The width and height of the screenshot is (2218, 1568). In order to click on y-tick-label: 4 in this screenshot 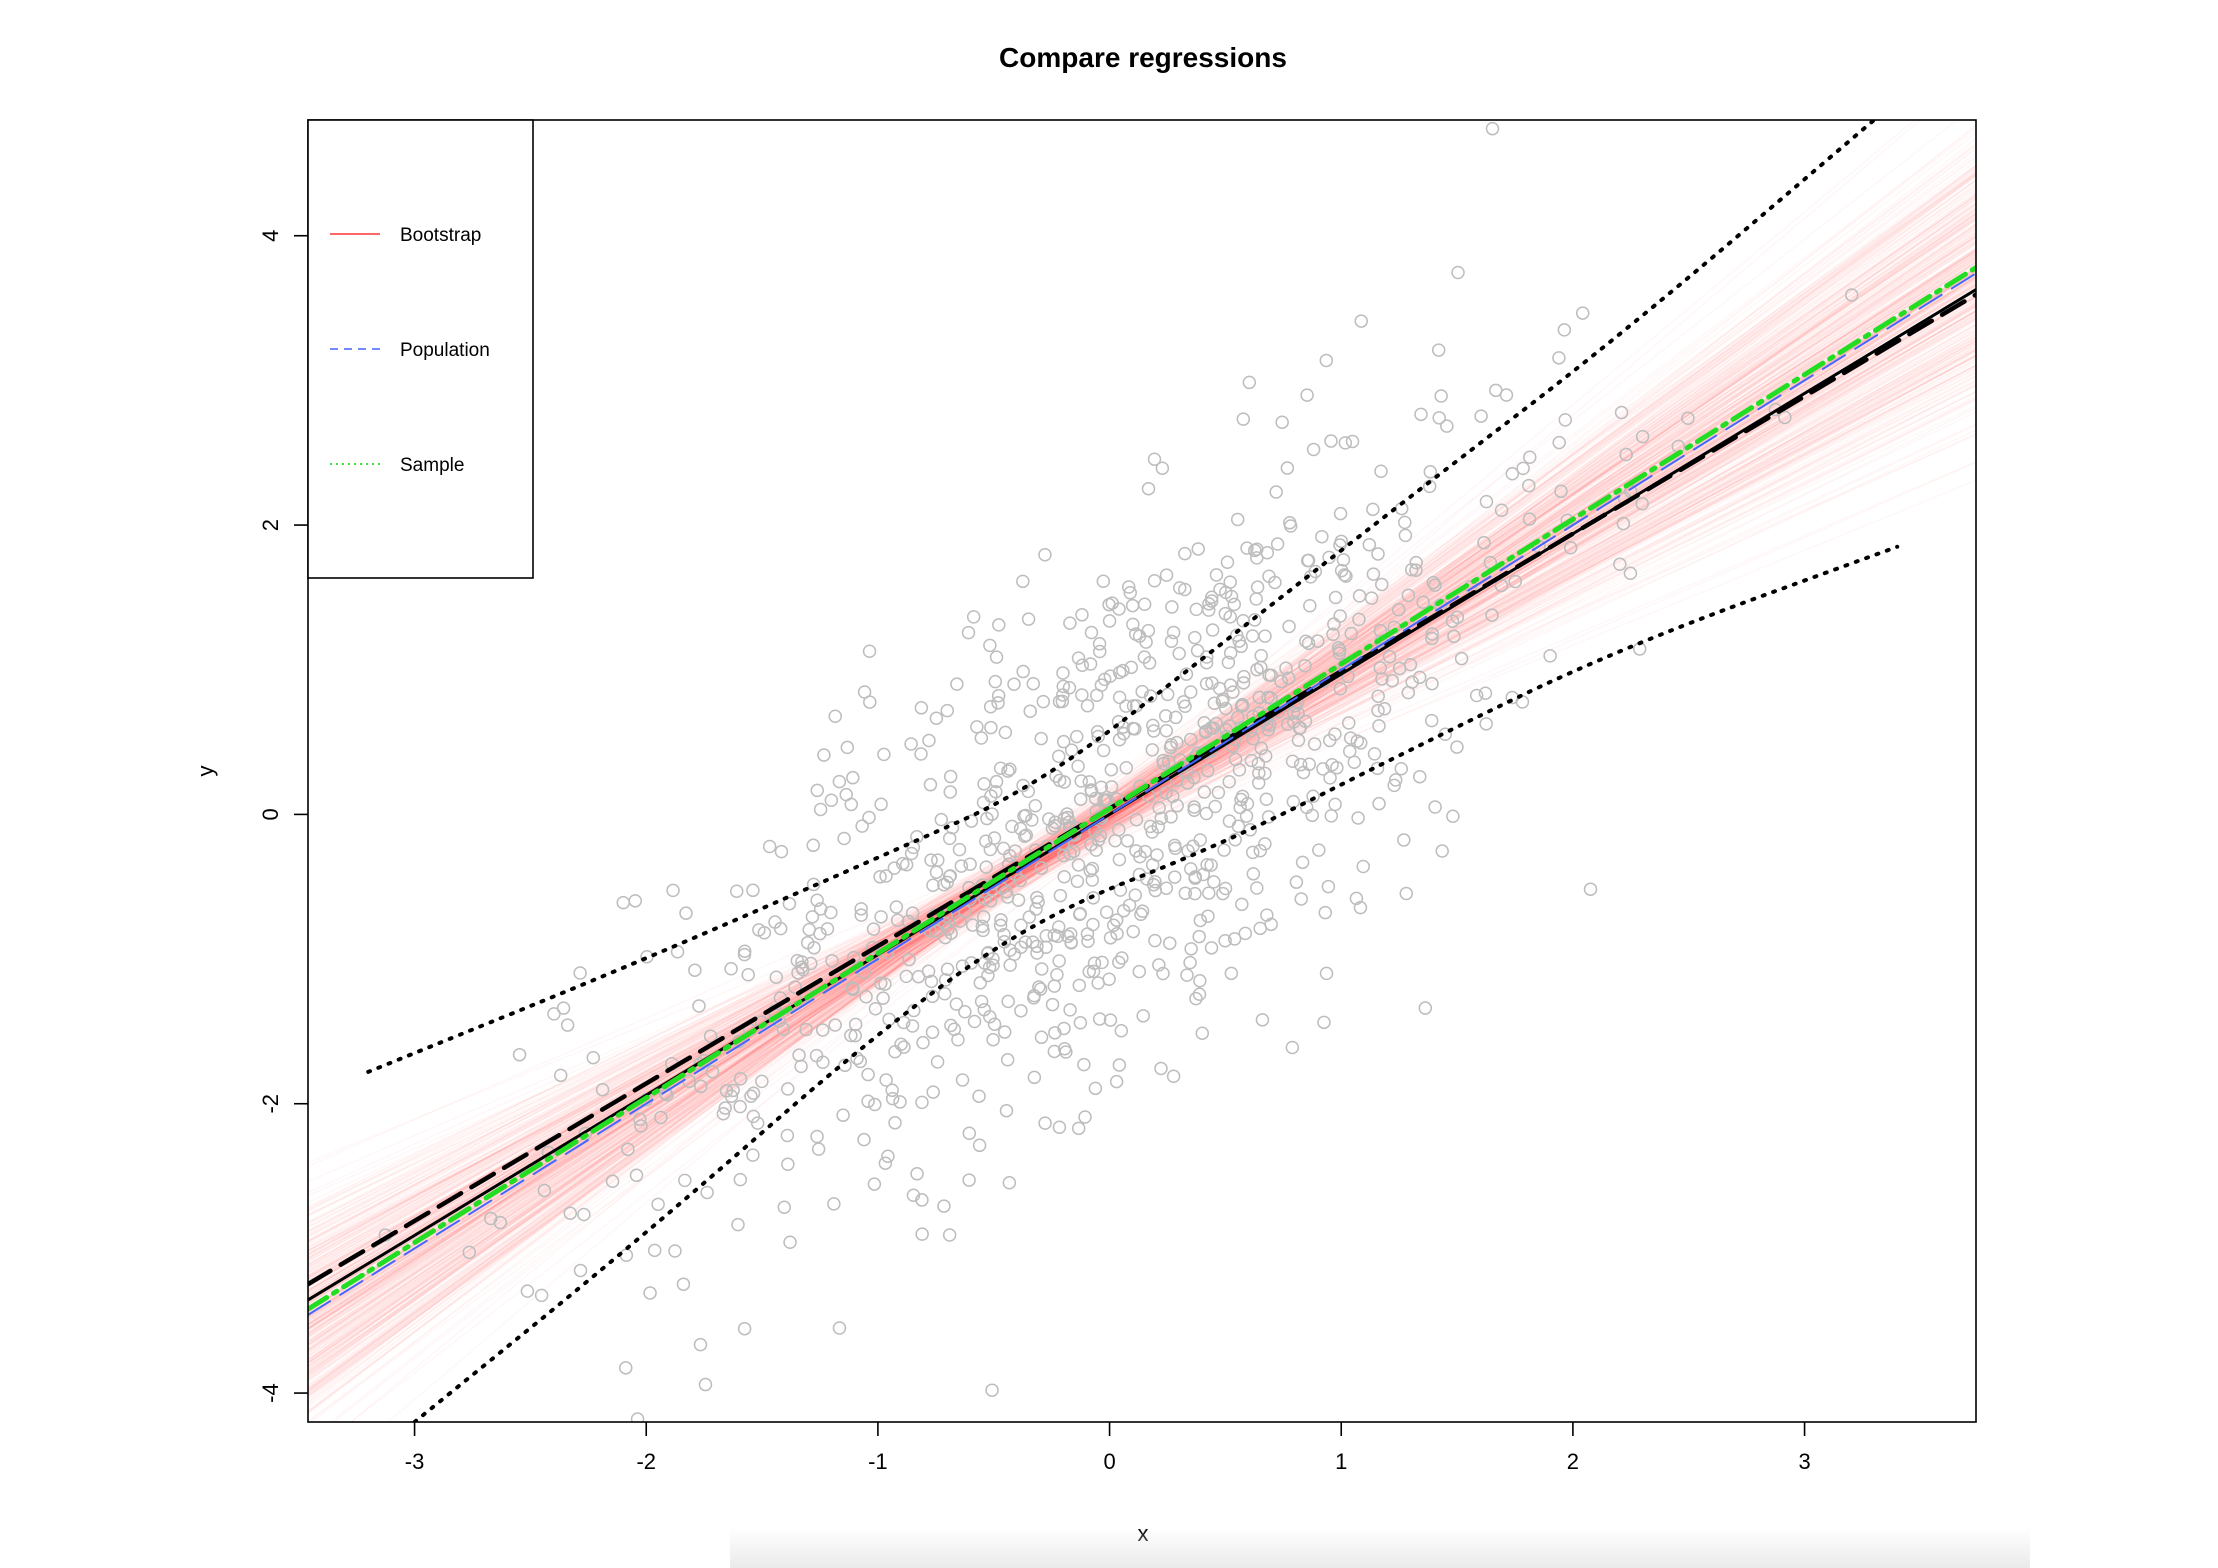, I will do `click(270, 236)`.